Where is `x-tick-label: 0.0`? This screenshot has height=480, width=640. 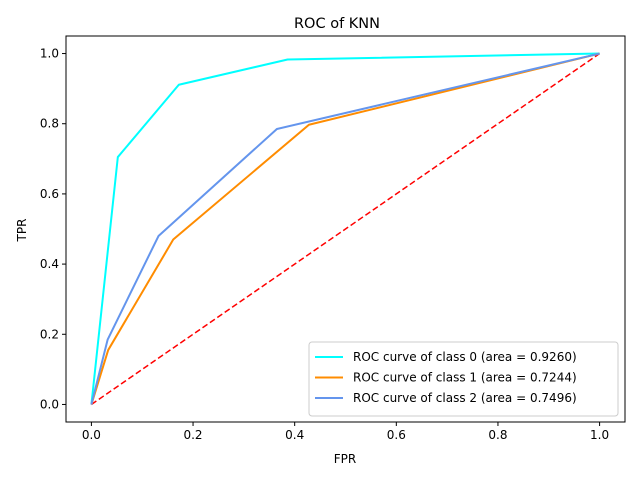 x-tick-label: 0.0 is located at coordinates (91, 435).